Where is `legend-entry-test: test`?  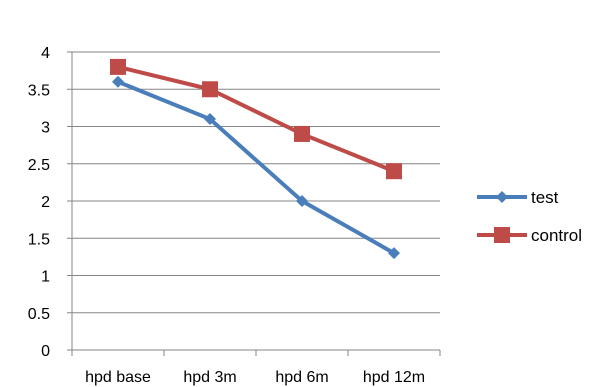 legend-entry-test: test is located at coordinates (518, 197).